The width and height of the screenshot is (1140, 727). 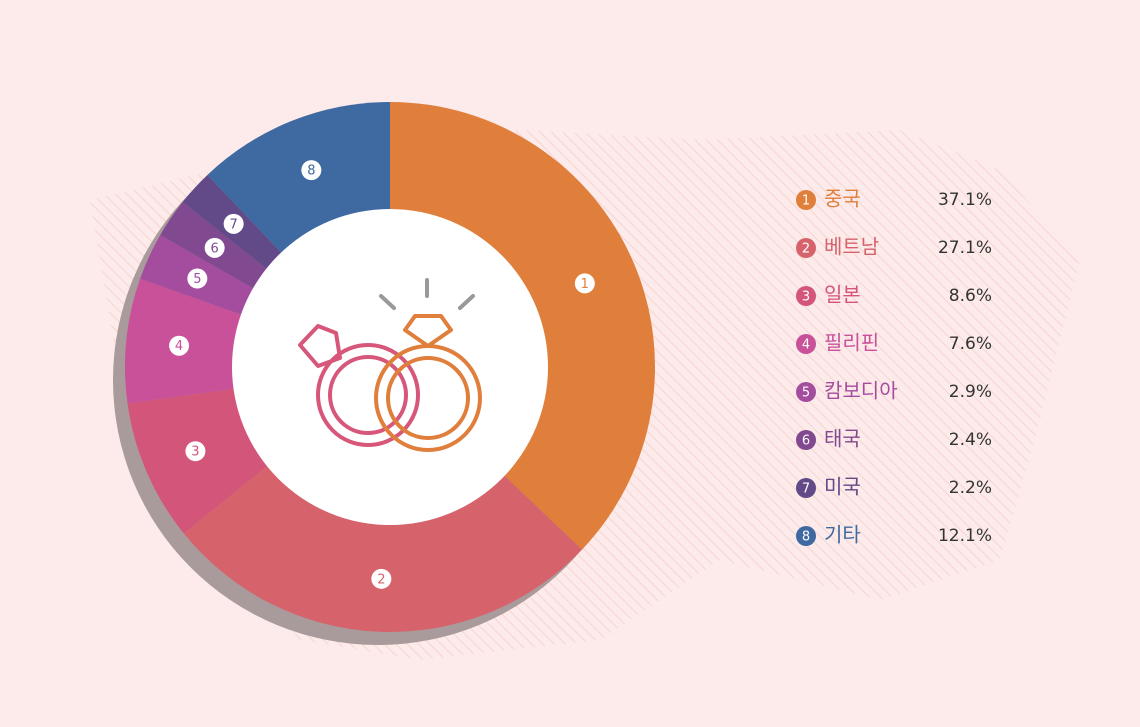 What do you see at coordinates (861, 391) in the screenshot?
I see `legend-label: 캄보디아` at bounding box center [861, 391].